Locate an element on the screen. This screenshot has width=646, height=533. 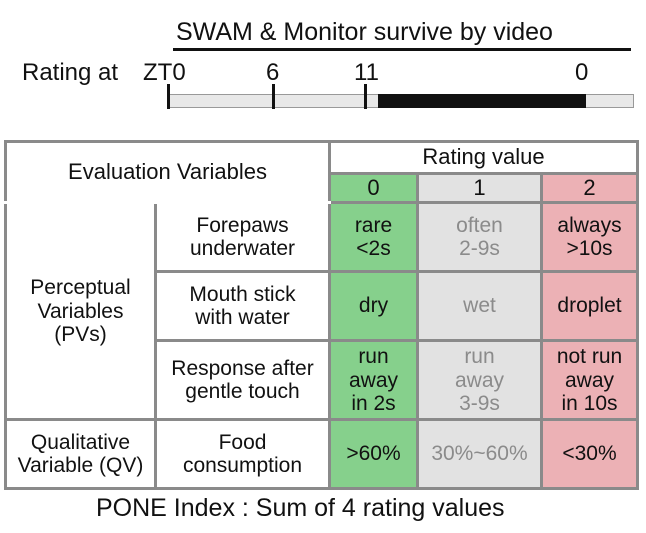
variable-forepaws-underwater: Forepaws underwater is located at coordinates (242, 237).